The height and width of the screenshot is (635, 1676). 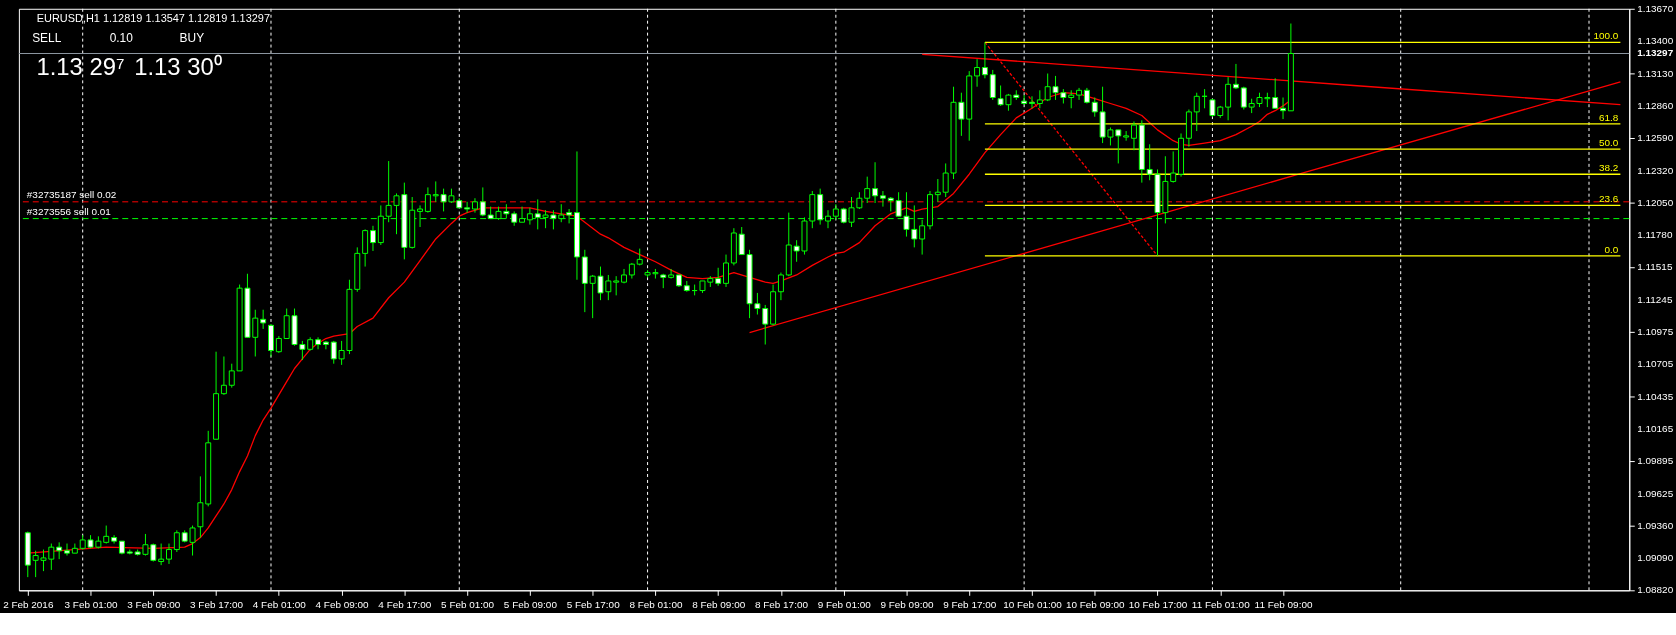 What do you see at coordinates (1655, 138) in the screenshot?
I see `y-tick-label: 1.12590` at bounding box center [1655, 138].